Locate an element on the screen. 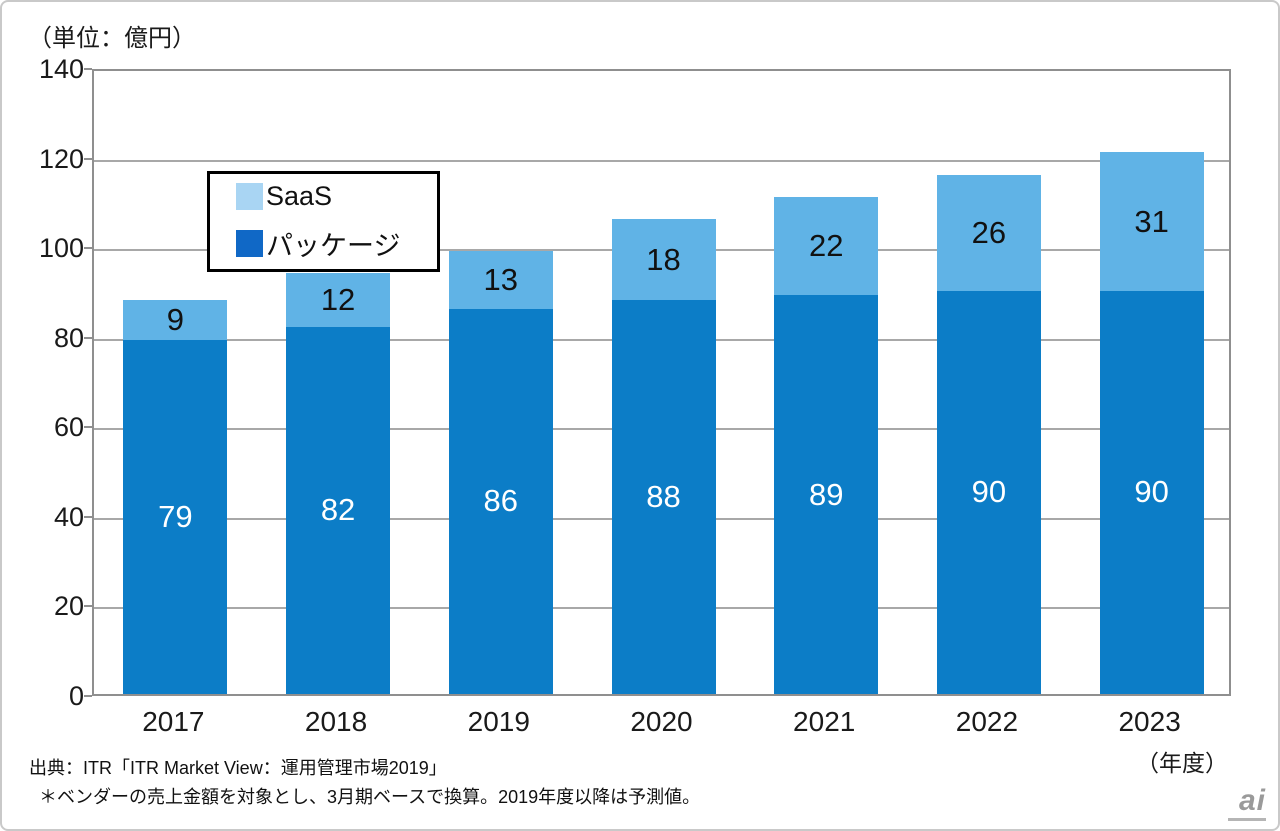 The image size is (1280, 831). bar-value-label: 18 is located at coordinates (663, 259).